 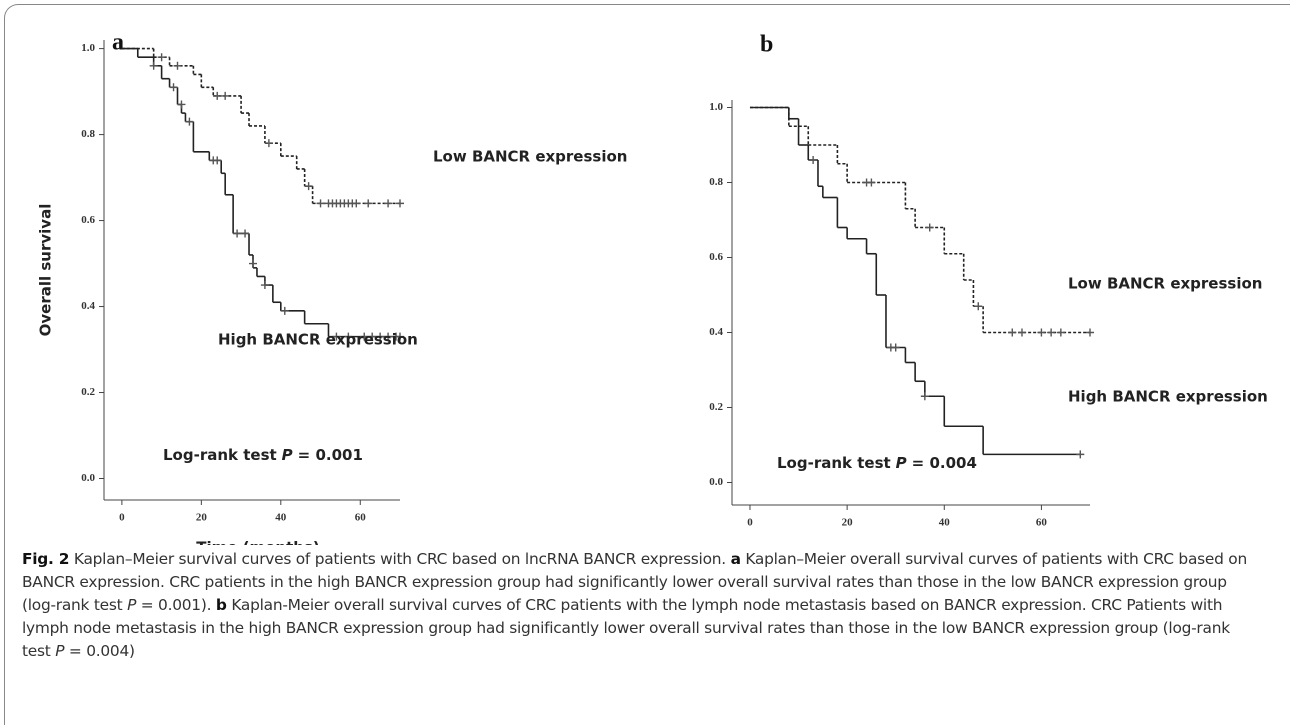 I want to click on panel-label: a, so click(x=118, y=43).